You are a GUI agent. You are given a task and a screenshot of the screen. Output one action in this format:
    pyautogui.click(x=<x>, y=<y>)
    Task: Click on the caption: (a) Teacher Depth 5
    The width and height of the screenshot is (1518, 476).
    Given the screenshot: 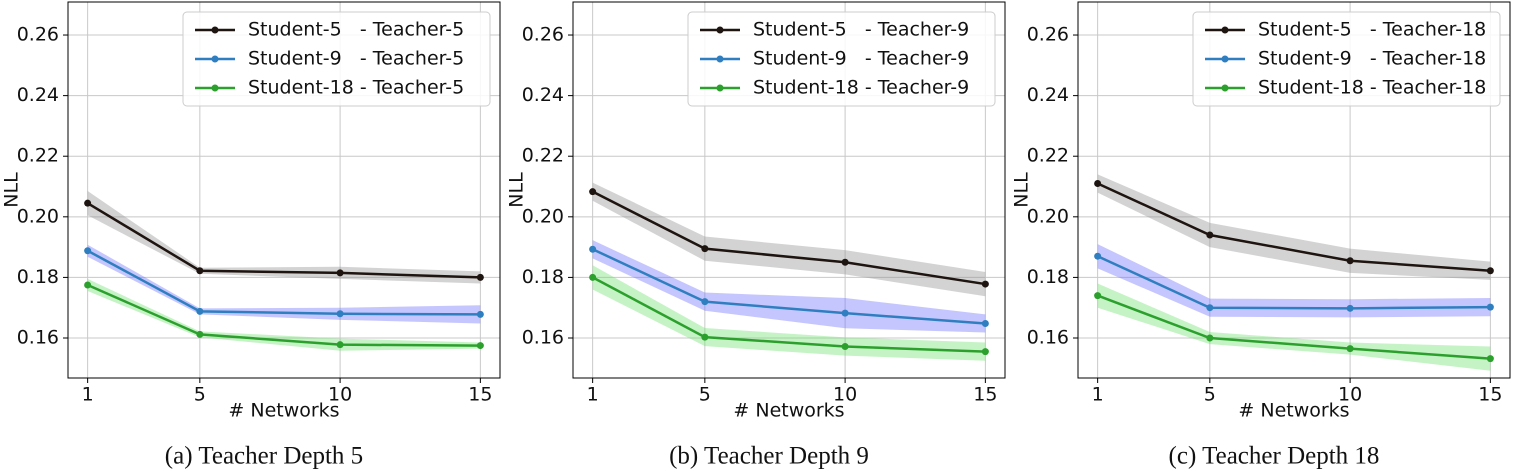 What is the action you would take?
    pyautogui.click(x=264, y=456)
    